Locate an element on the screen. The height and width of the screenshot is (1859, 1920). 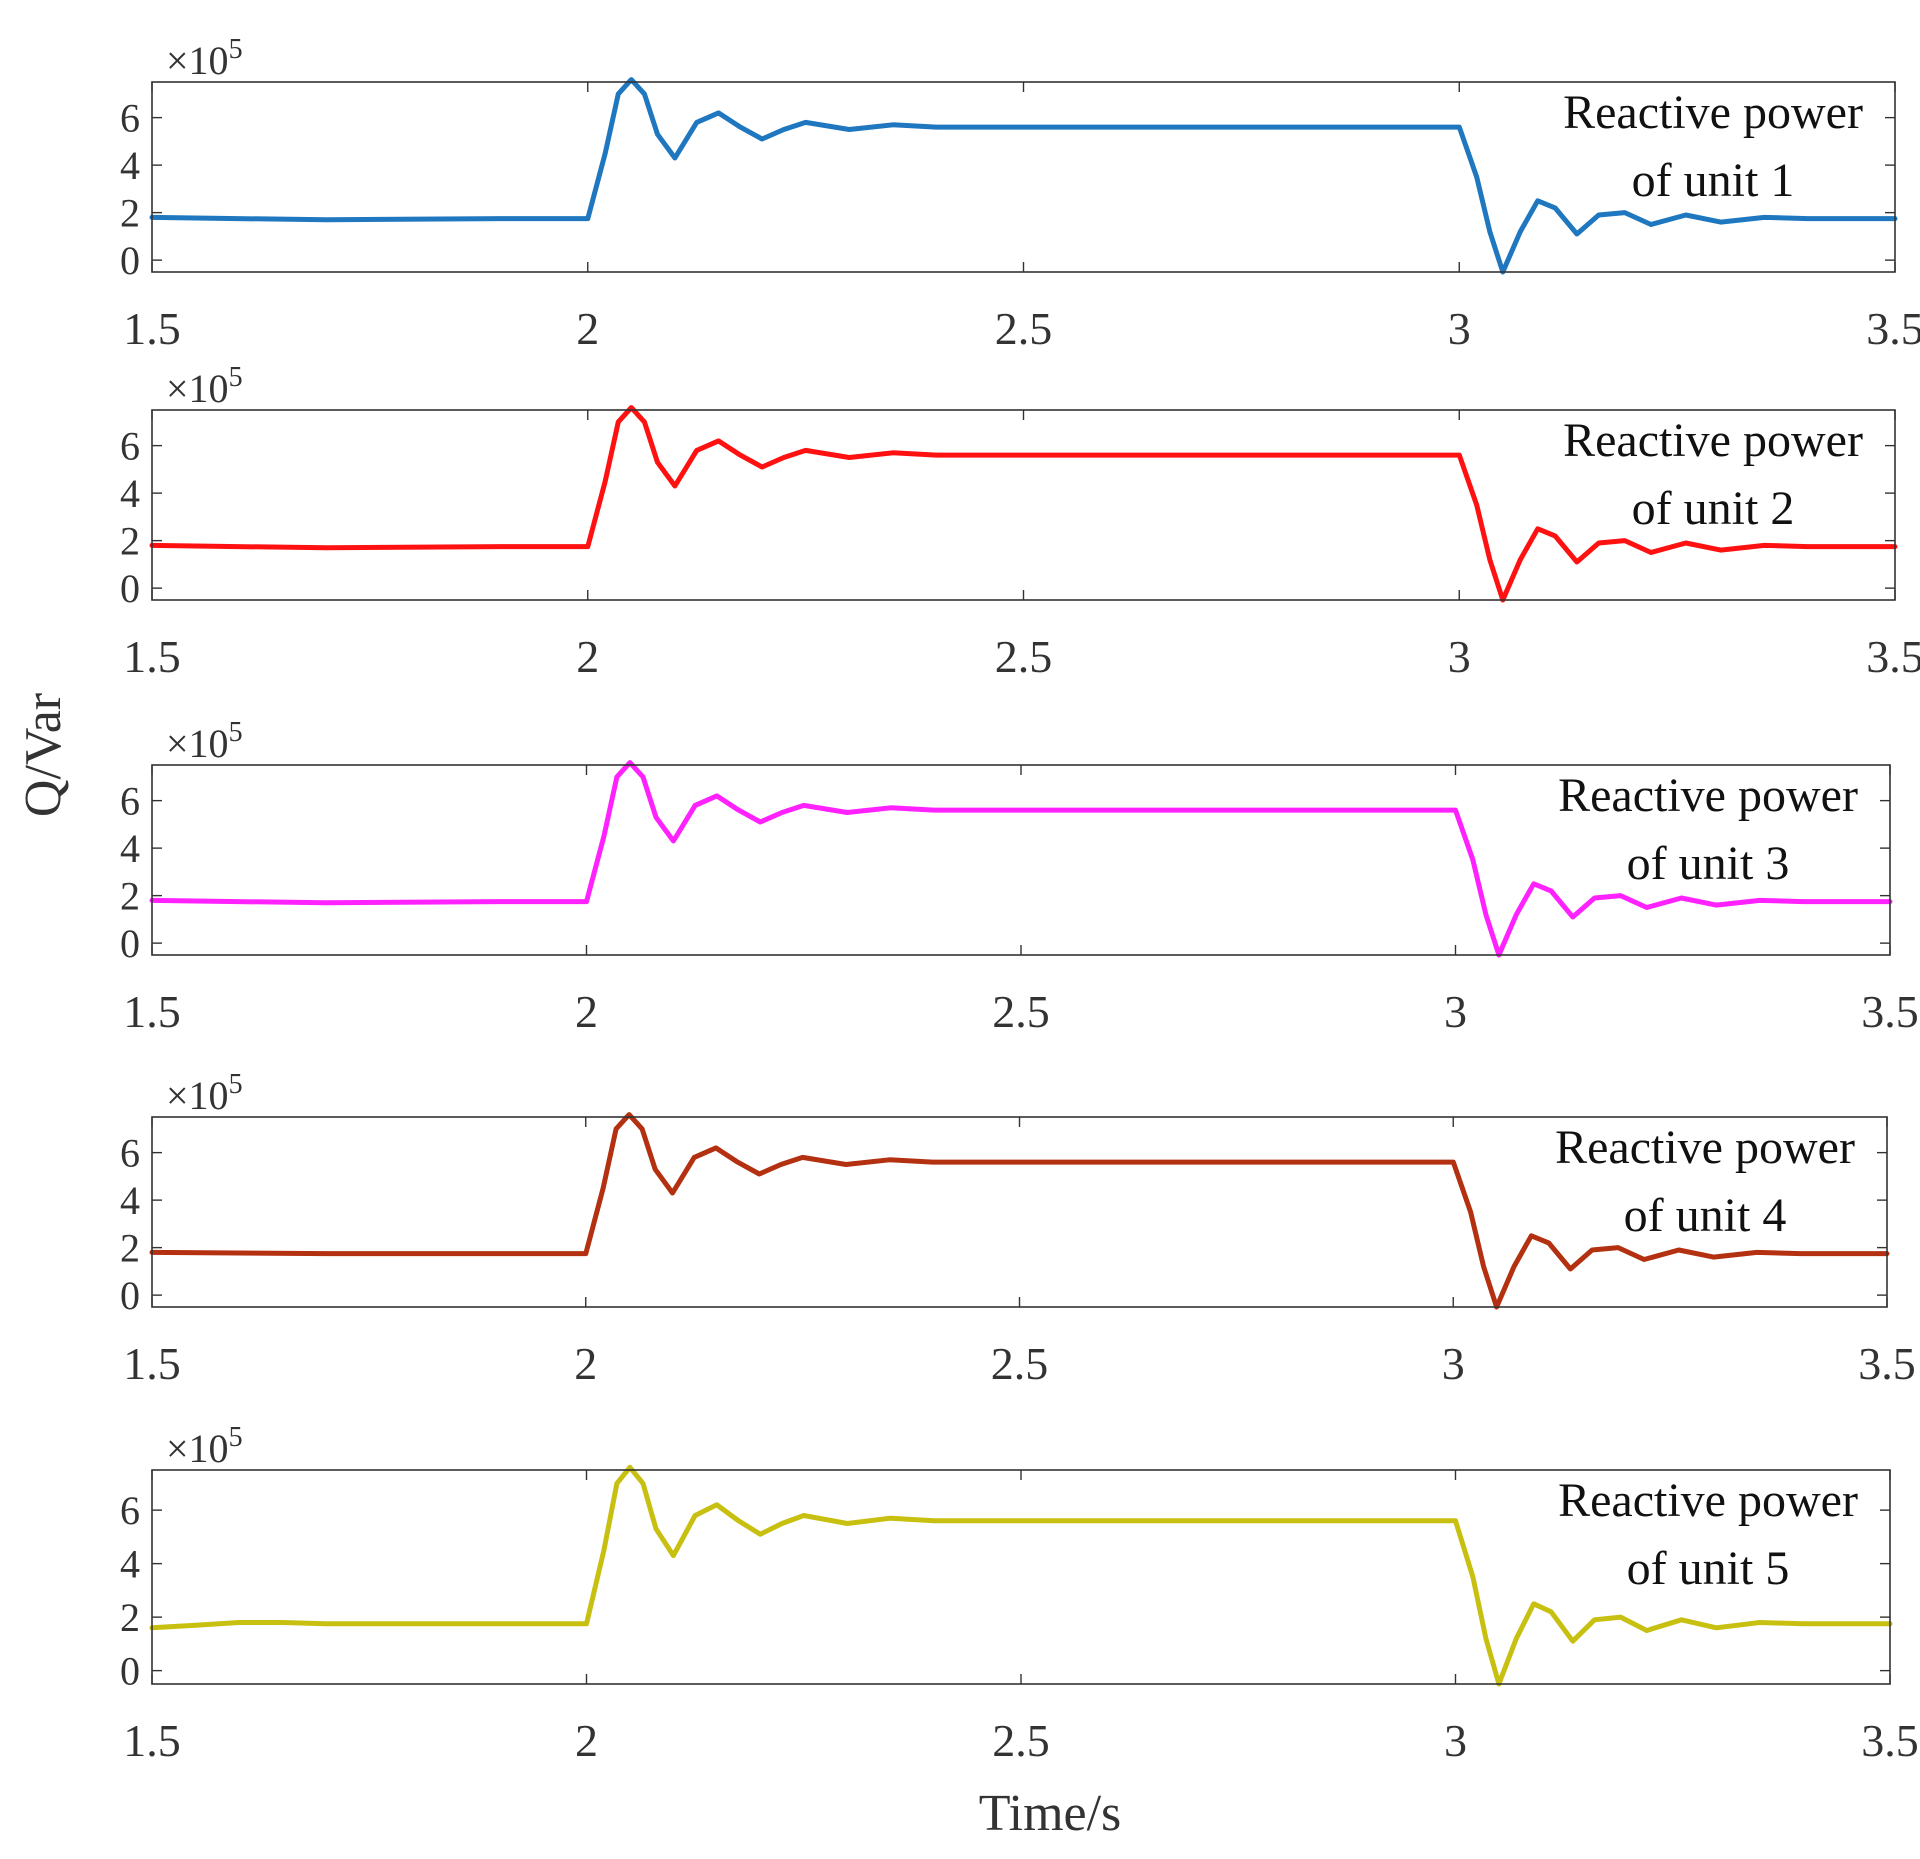
y-axis-title: Q/Var is located at coordinates (43, 755).